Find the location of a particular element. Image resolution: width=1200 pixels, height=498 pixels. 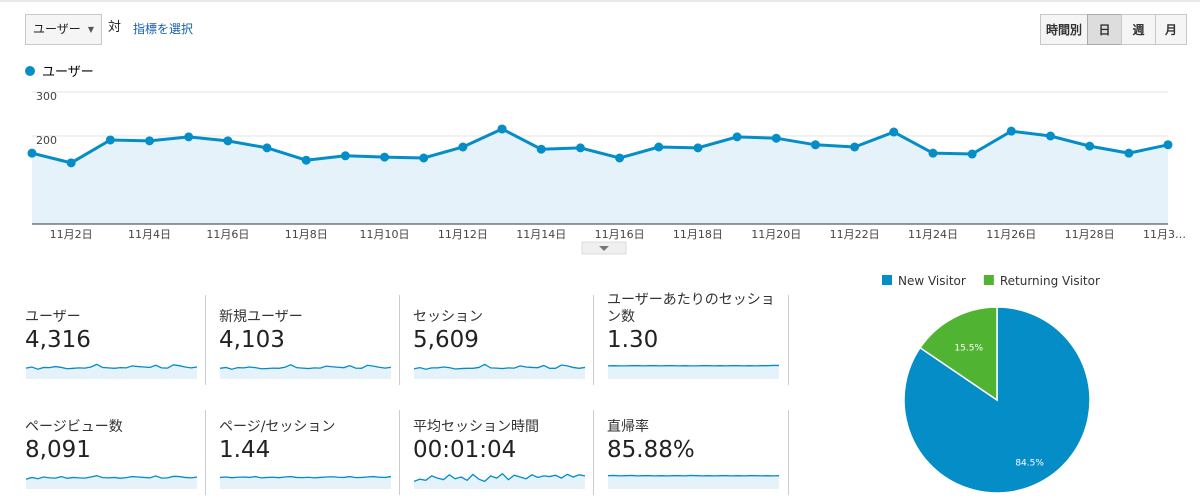

x-tick-label: 11月22日 is located at coordinates (855, 234).